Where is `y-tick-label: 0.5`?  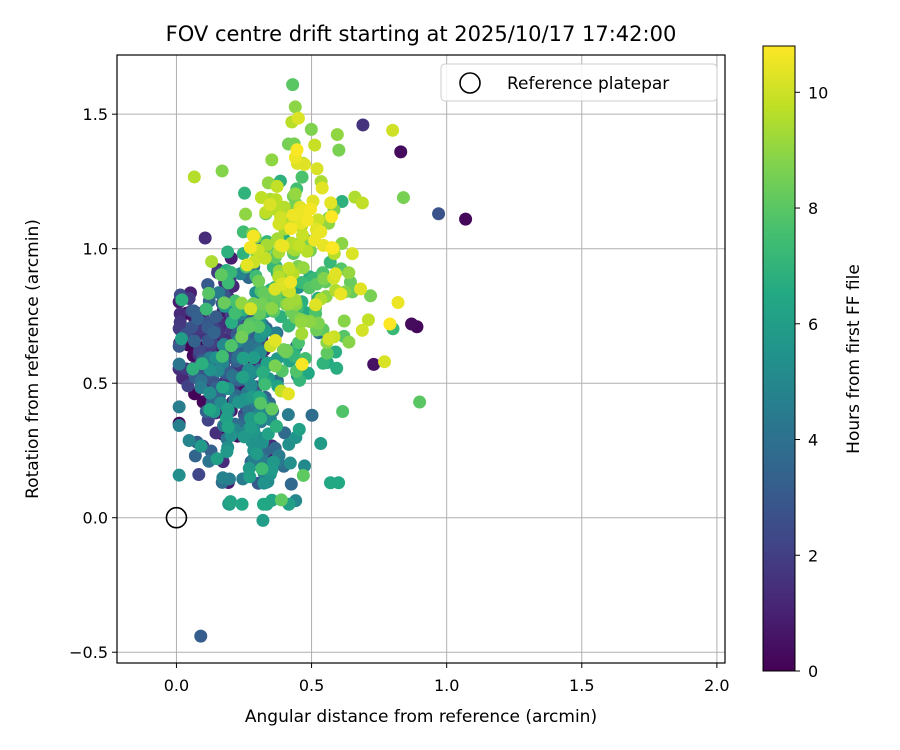 y-tick-label: 0.5 is located at coordinates (95, 383).